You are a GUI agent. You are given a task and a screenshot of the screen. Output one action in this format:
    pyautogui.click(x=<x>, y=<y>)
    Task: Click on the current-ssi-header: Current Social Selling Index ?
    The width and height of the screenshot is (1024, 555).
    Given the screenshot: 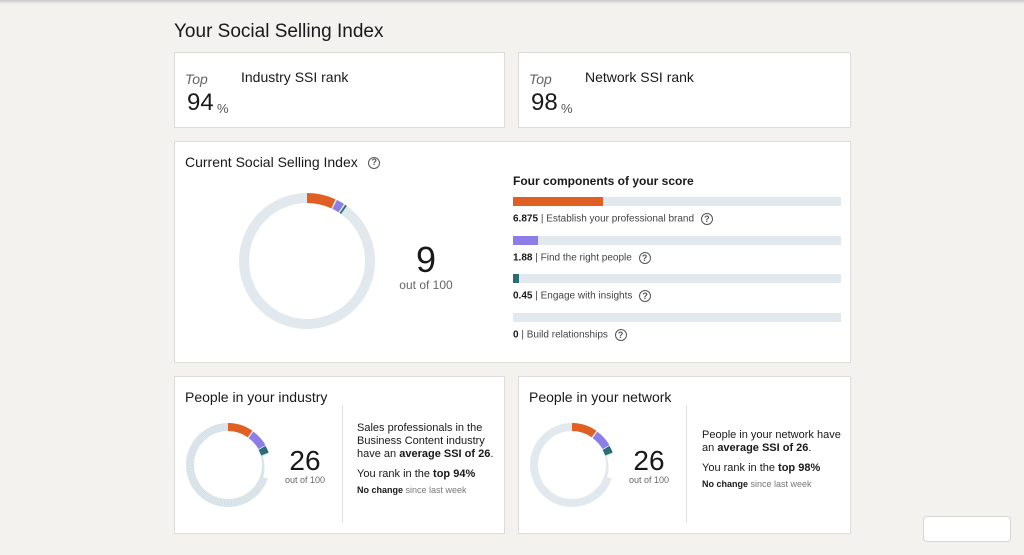 What is the action you would take?
    pyautogui.click(x=283, y=163)
    